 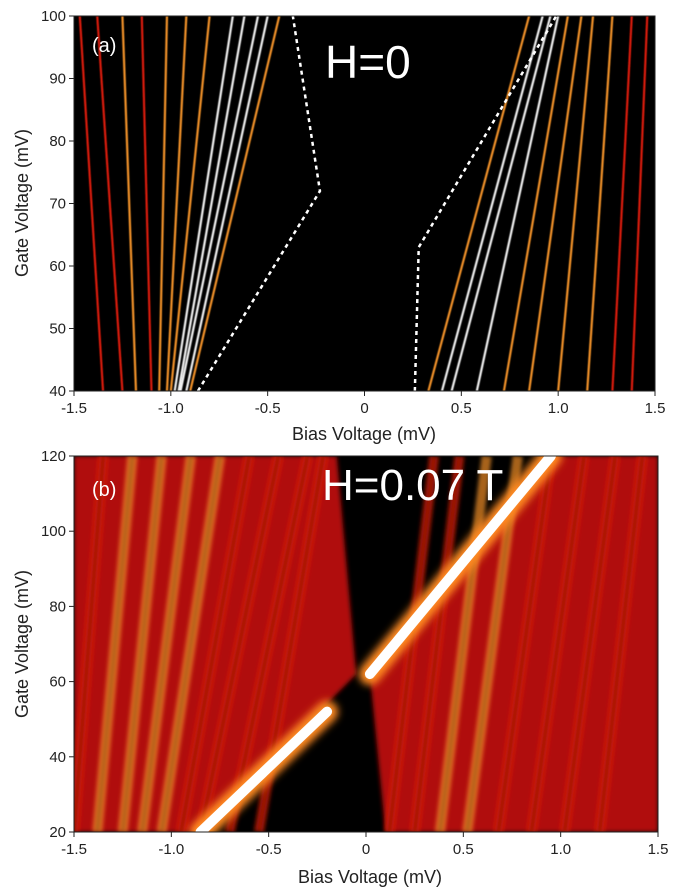 I want to click on panel-a-x-axis: -1.5 -1.0 -0.5 0 0.5 1.0 1.5, so click(x=363, y=404).